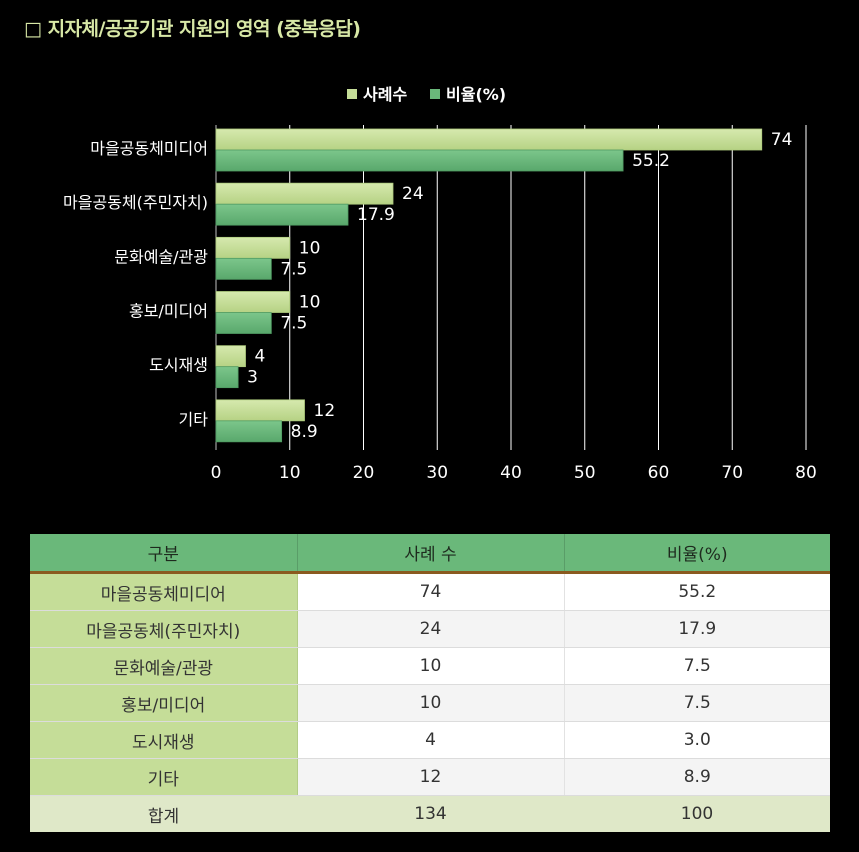 This screenshot has width=859, height=852. Describe the element at coordinates (697, 813) in the screenshot. I see `total-ratio: 100` at that location.